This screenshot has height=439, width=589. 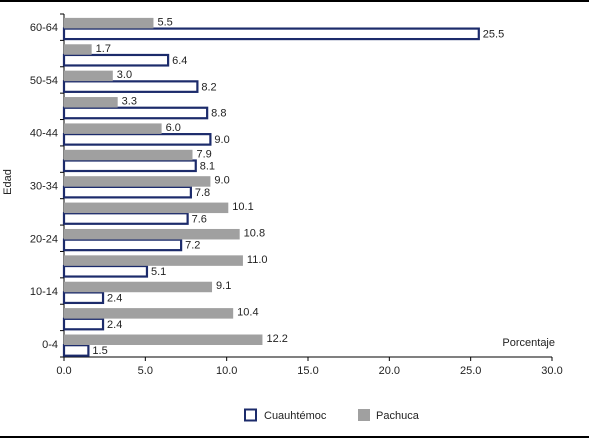 I want to click on y-tick-label: 20-24, so click(x=44, y=239).